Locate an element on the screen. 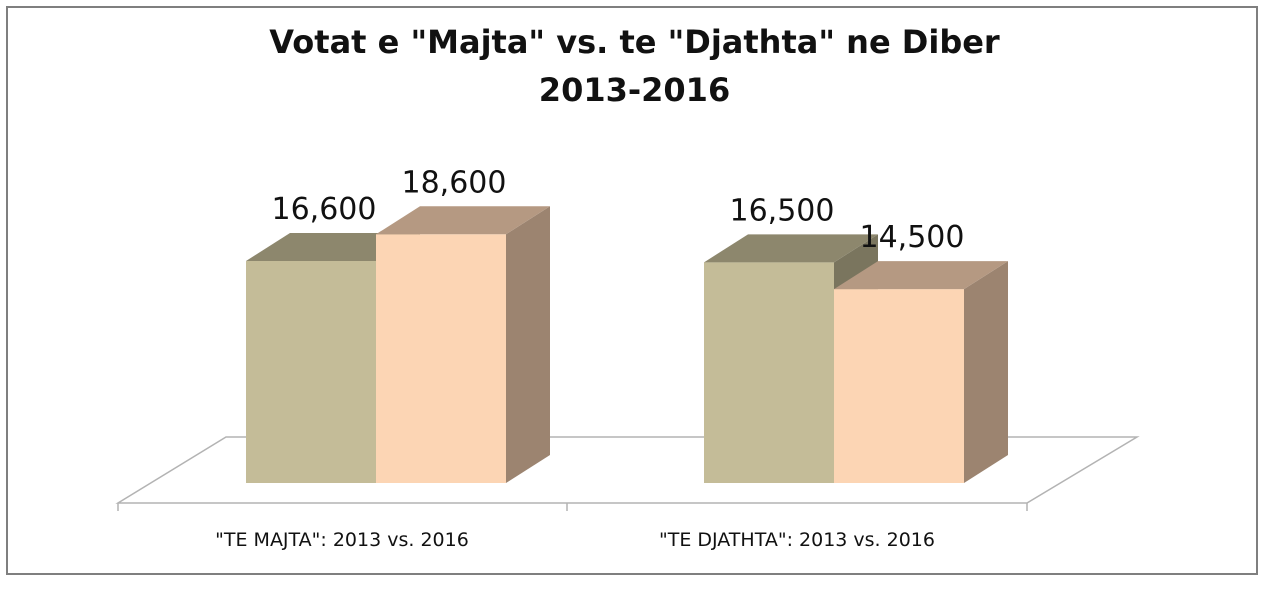  data-label: 14,500 is located at coordinates (912, 237).